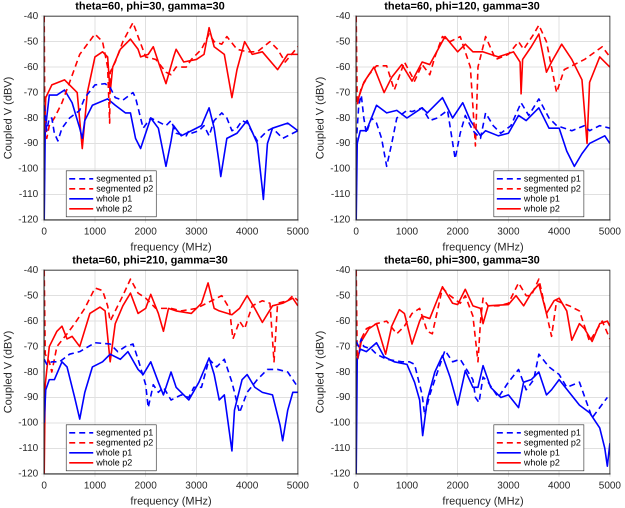  What do you see at coordinates (150, 260) in the screenshot?
I see `chart-title: theta=60, phi=210, gamma=30` at bounding box center [150, 260].